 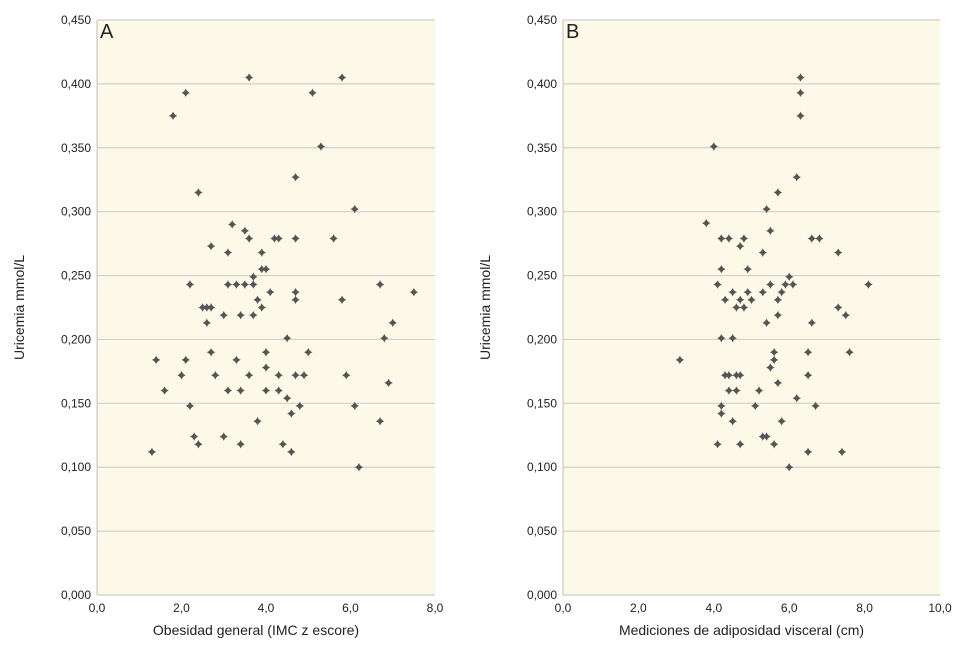 I want to click on x-tick-label: 6,0, so click(x=789, y=608).